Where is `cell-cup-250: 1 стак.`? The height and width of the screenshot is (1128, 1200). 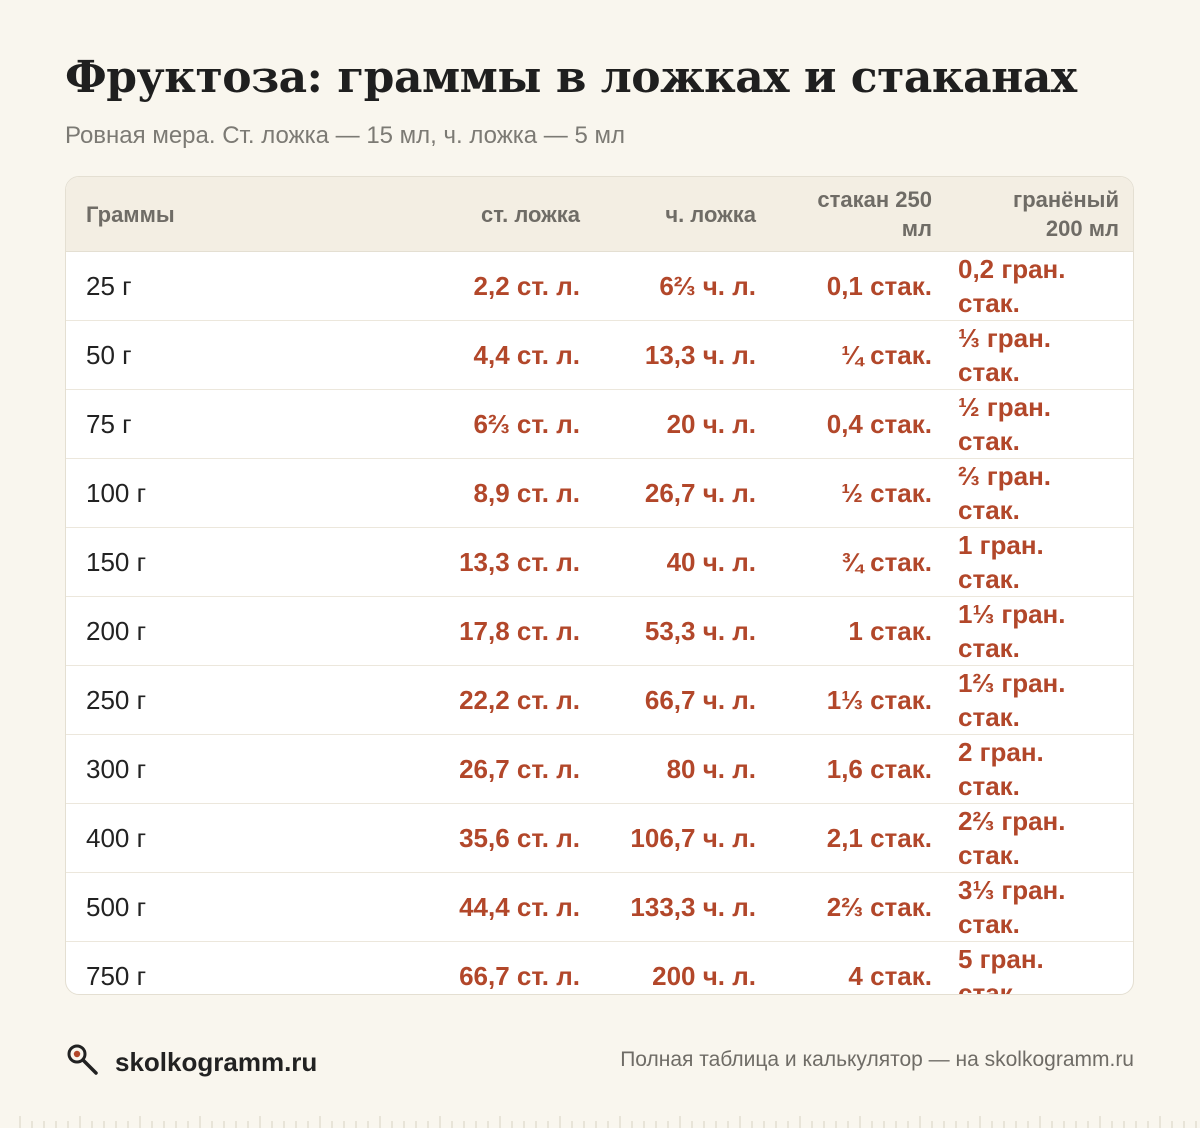
cell-cup-250: 1 стак. is located at coordinates (862, 631).